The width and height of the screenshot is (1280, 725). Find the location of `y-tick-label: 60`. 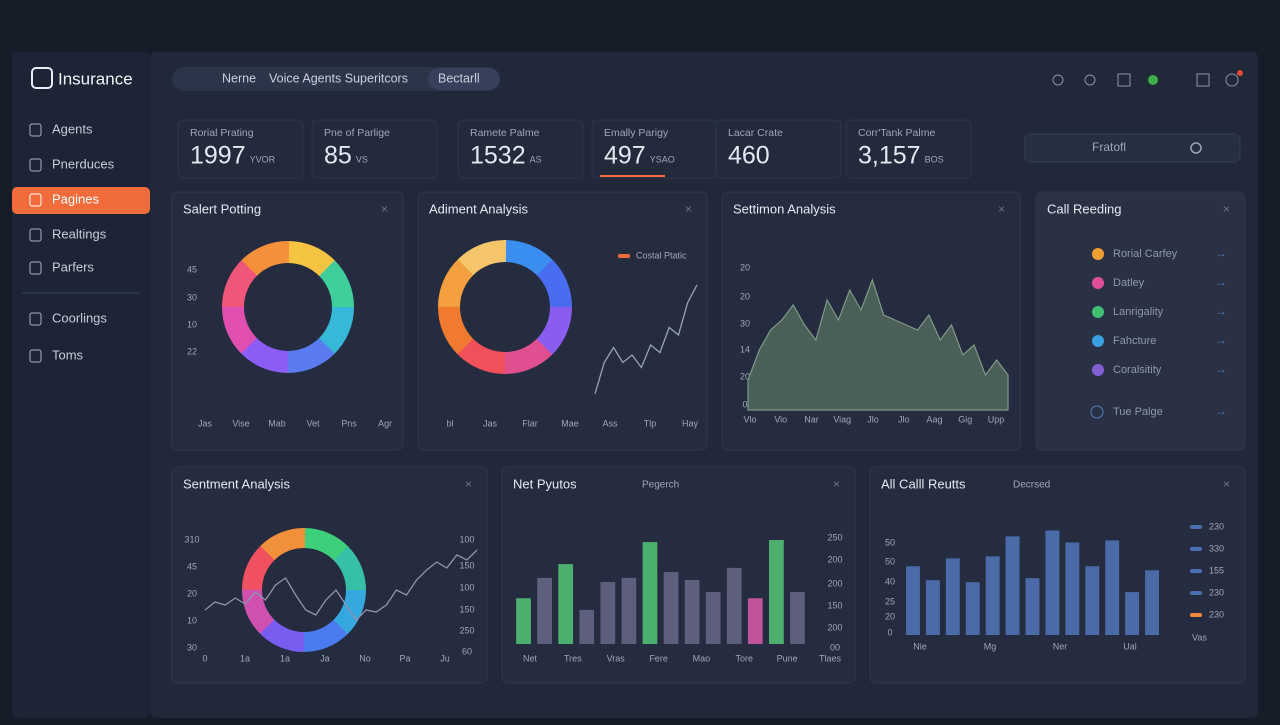

y-tick-label: 60 is located at coordinates (467, 651).